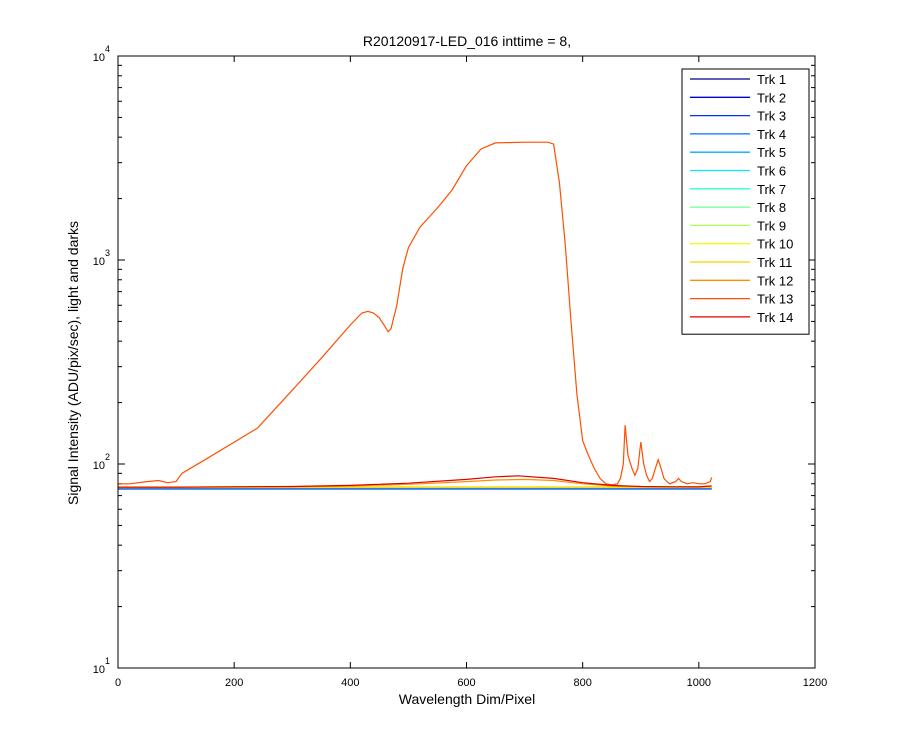 The image size is (900, 750). I want to click on y-tick-label: 10⁴, so click(101, 54).